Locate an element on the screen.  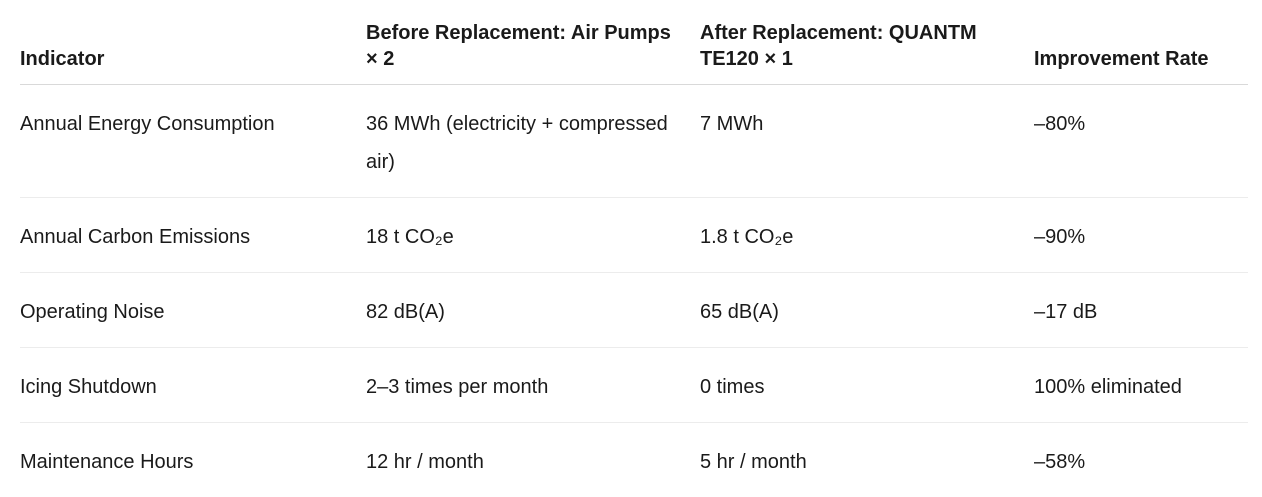
cell-after: 7 MWh is located at coordinates (867, 141).